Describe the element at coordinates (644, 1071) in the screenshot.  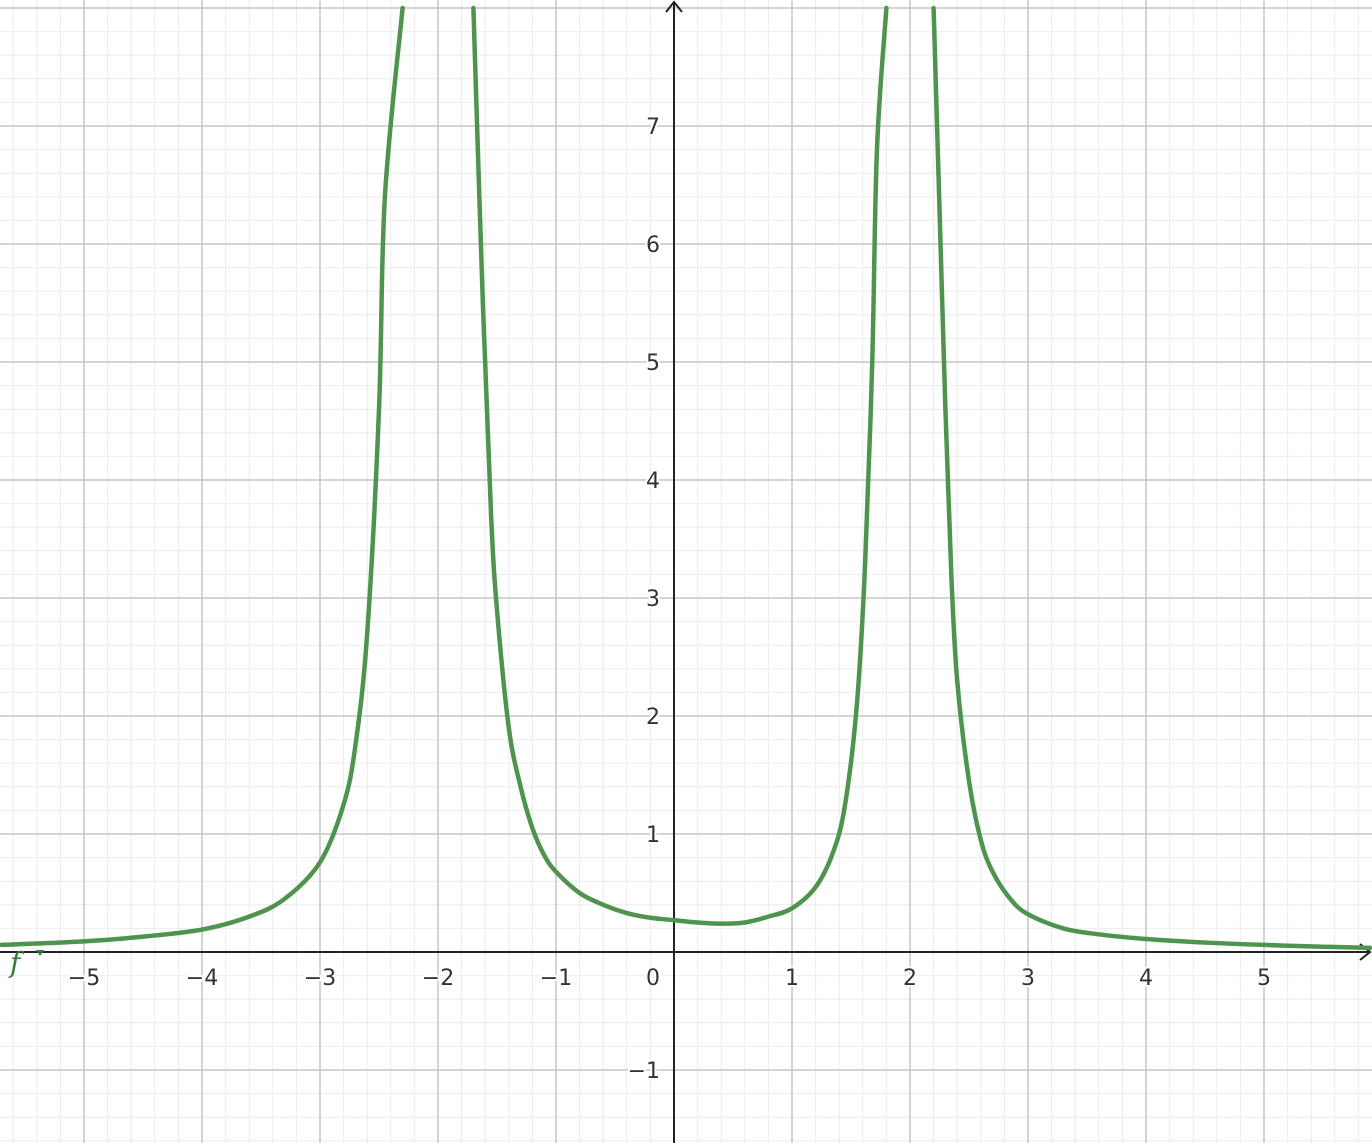
I see `y-tick-label: −1` at that location.